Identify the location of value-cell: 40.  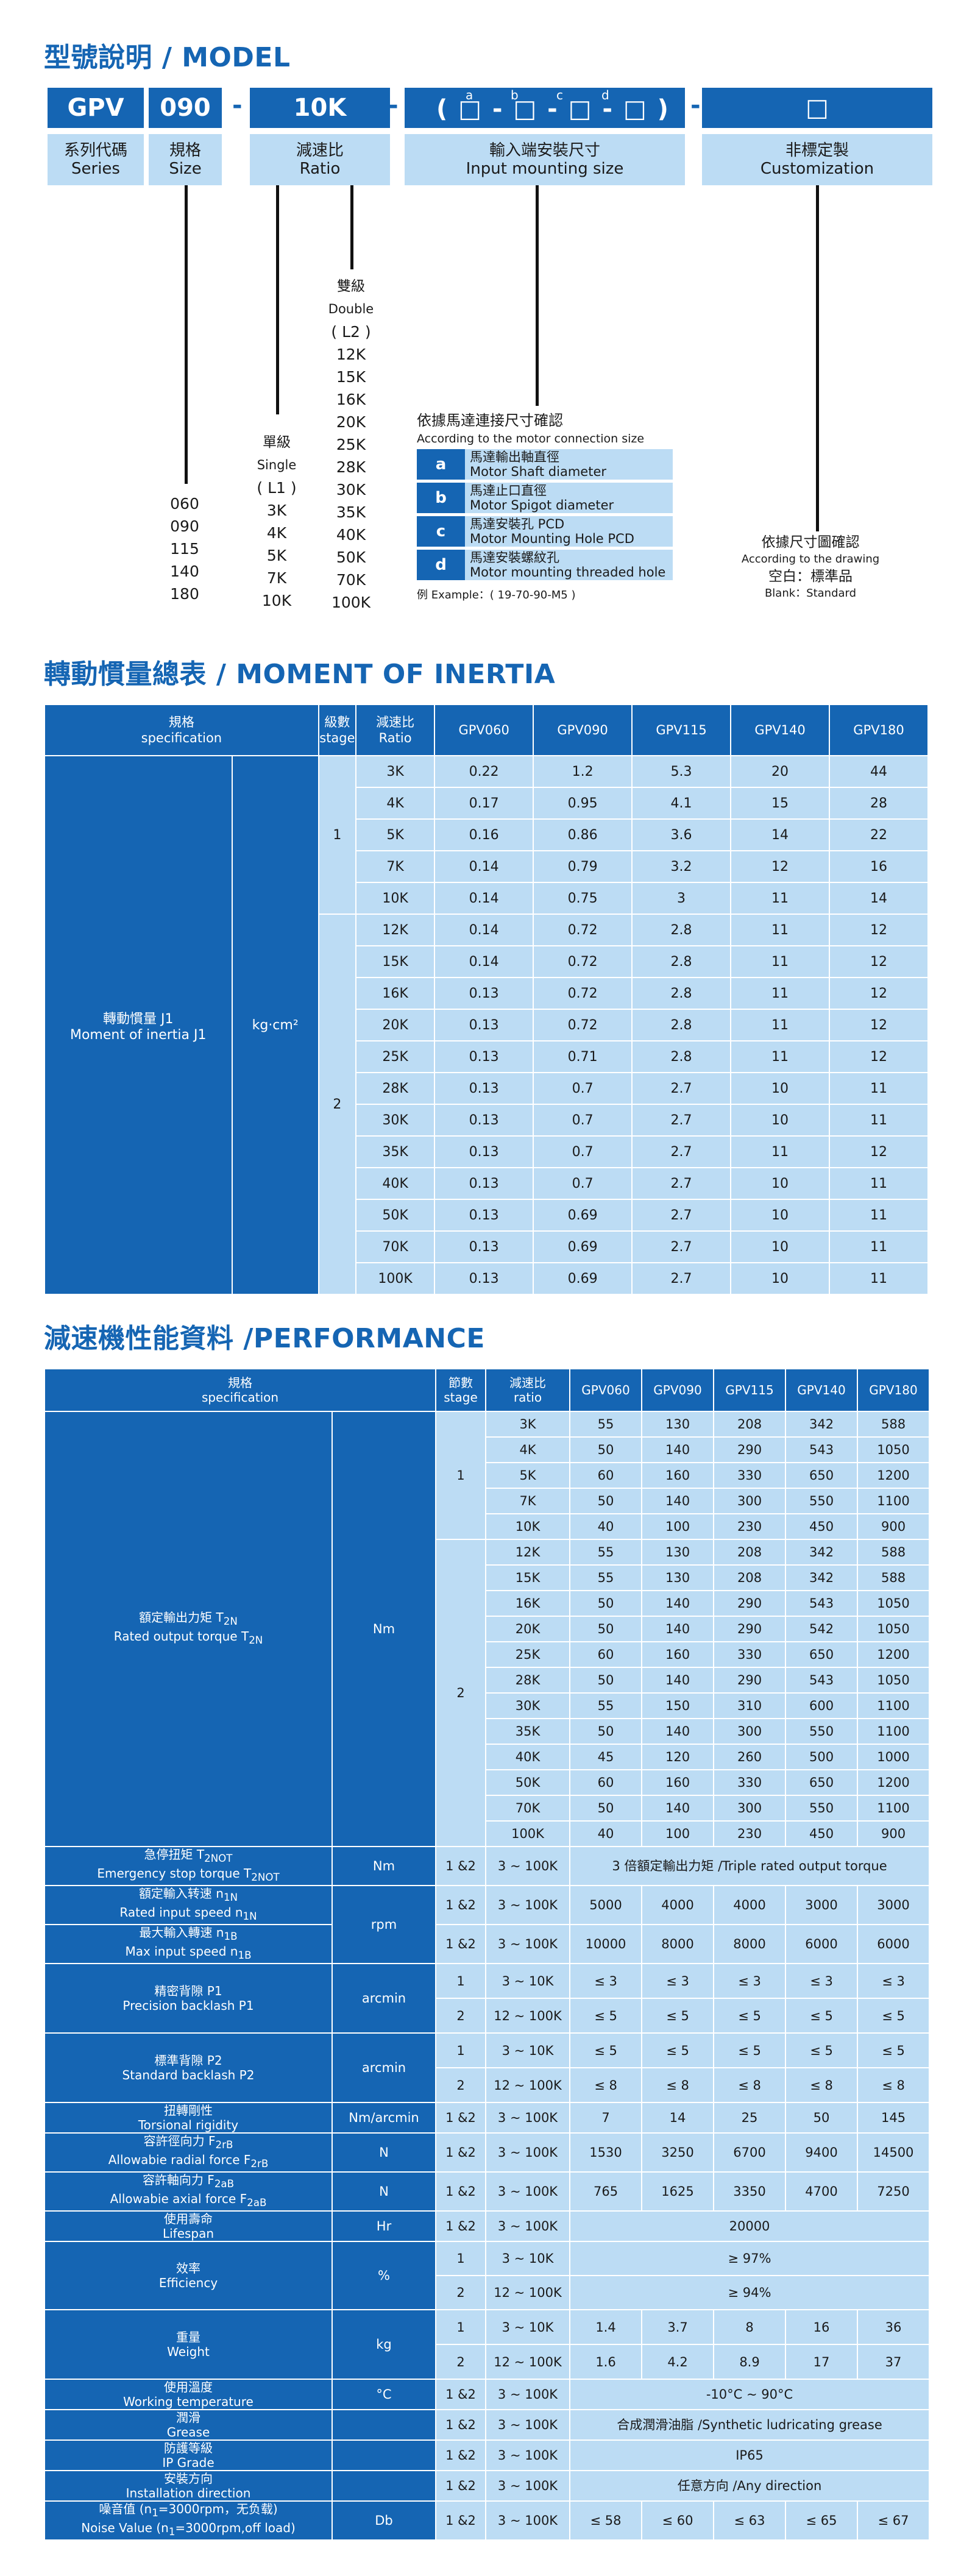
(606, 1834).